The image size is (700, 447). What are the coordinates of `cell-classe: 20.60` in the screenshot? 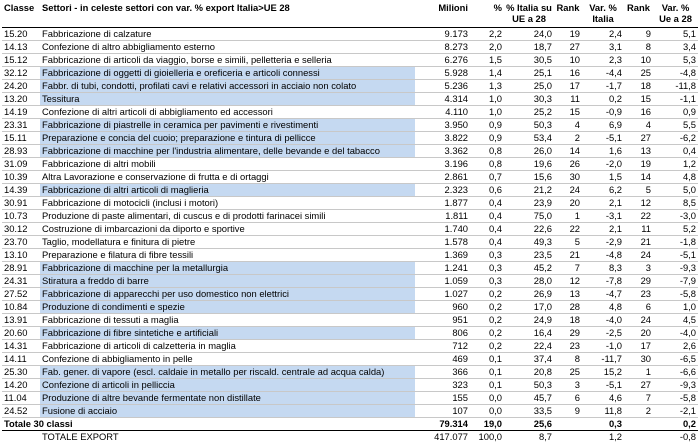 It's located at (21, 333).